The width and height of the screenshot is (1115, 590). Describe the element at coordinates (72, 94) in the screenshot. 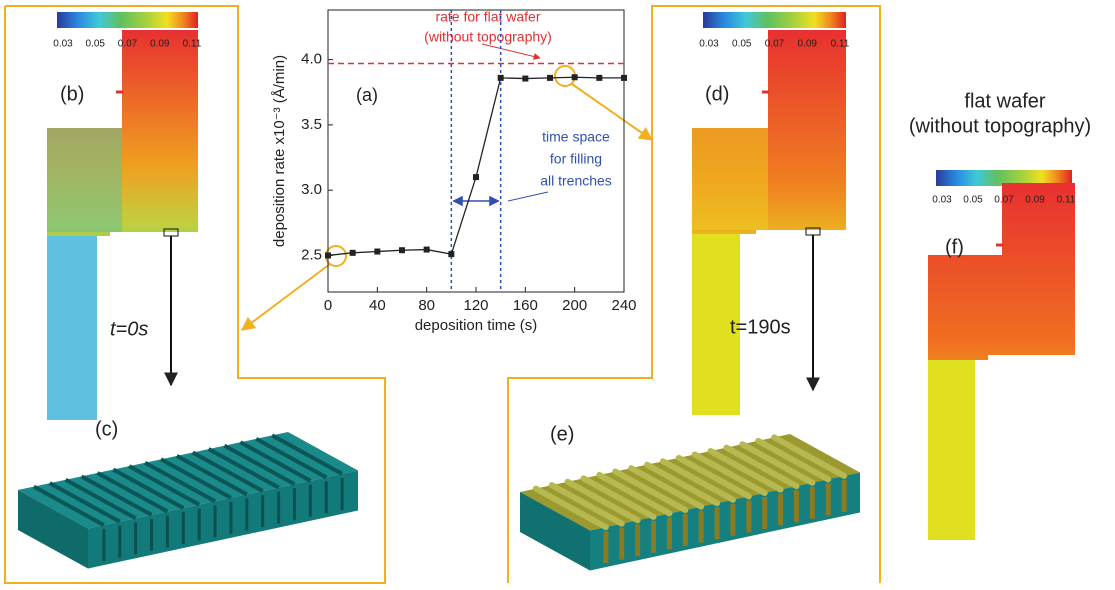

I see `panel-label: (b)` at that location.